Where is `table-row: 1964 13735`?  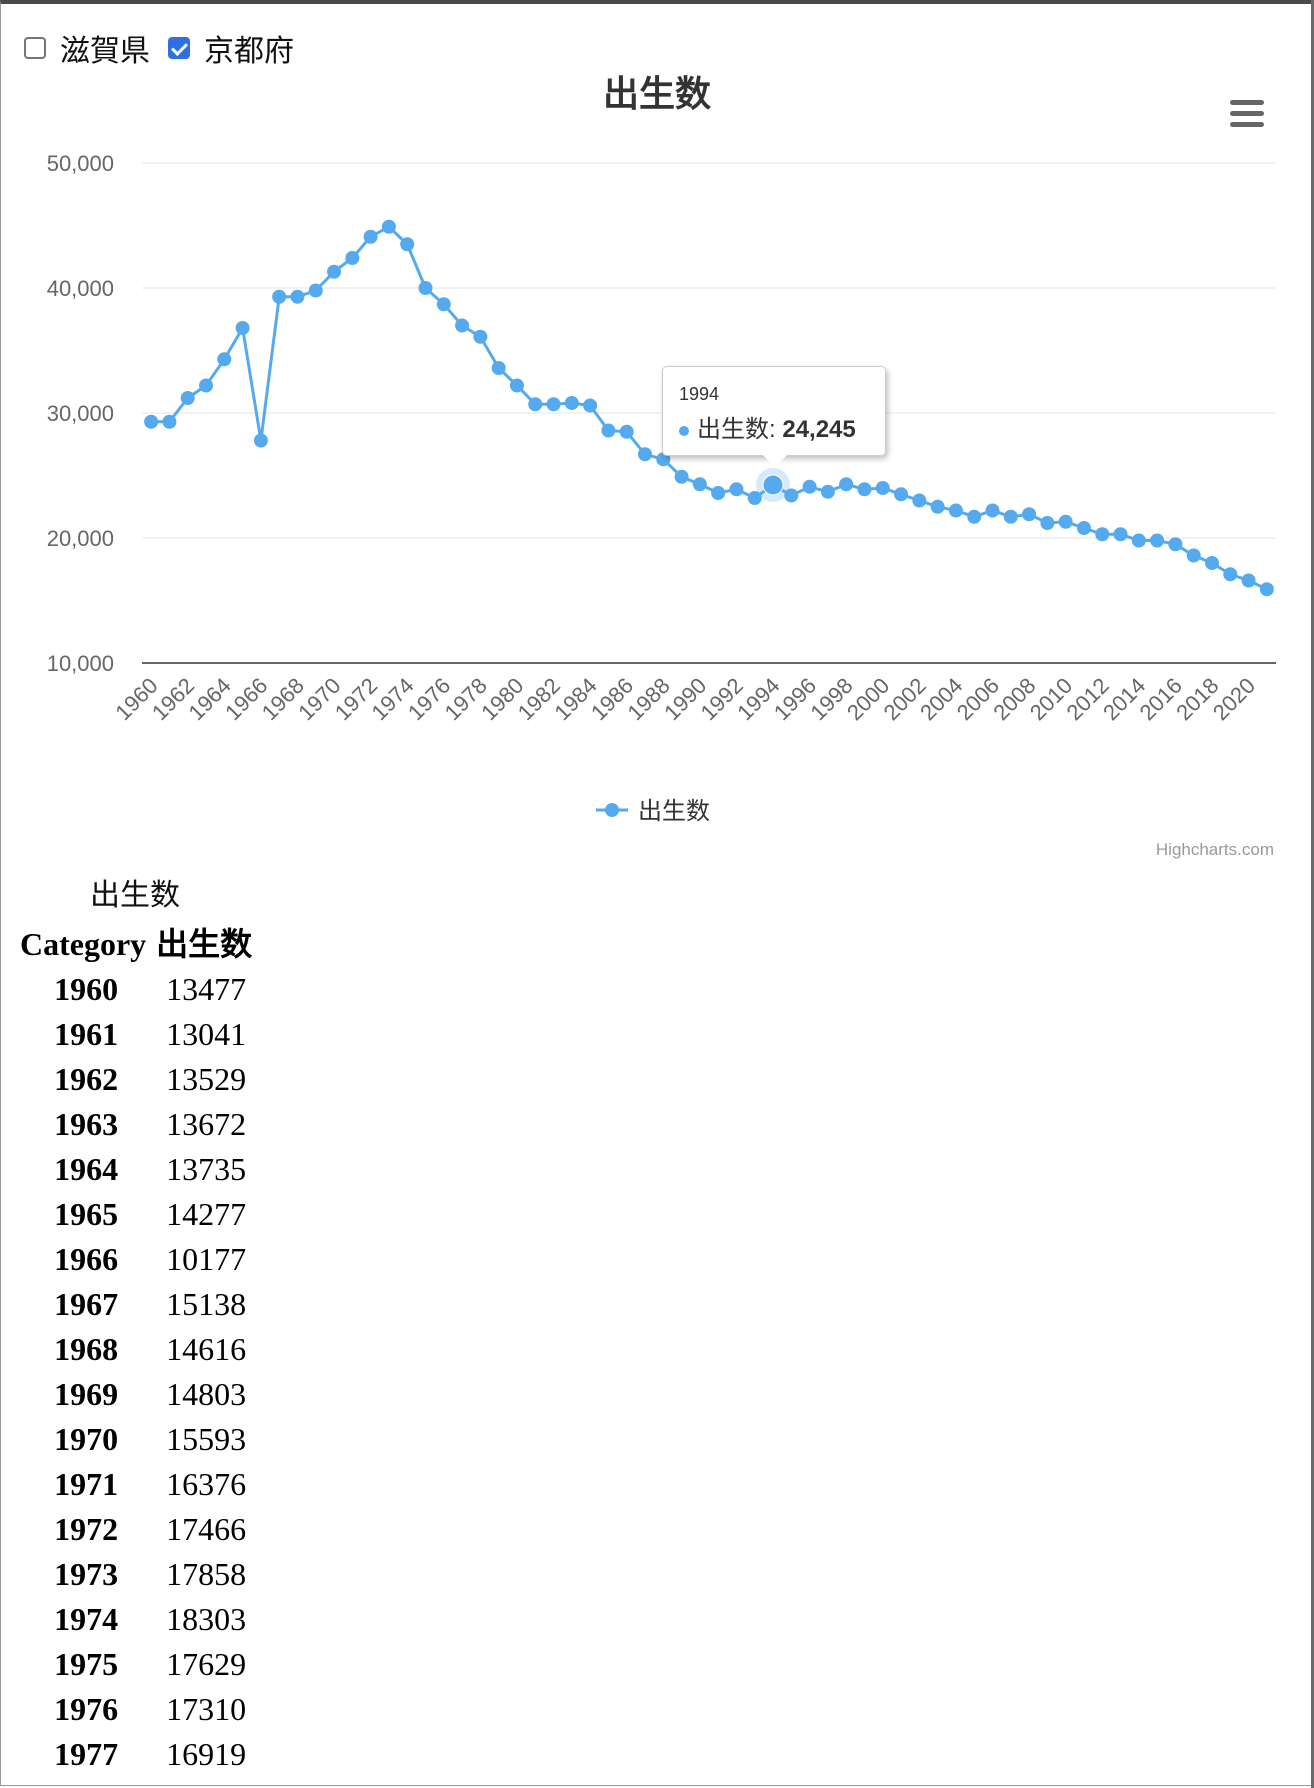 table-row: 1964 13735 is located at coordinates (139, 1169).